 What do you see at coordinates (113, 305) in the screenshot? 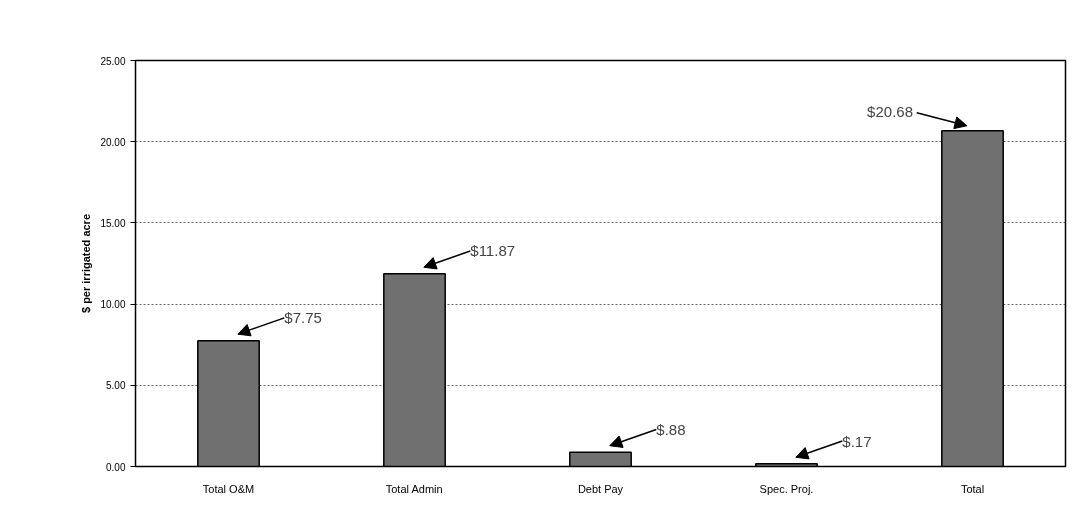
I see `y-tick-label: 10.00` at bounding box center [113, 305].